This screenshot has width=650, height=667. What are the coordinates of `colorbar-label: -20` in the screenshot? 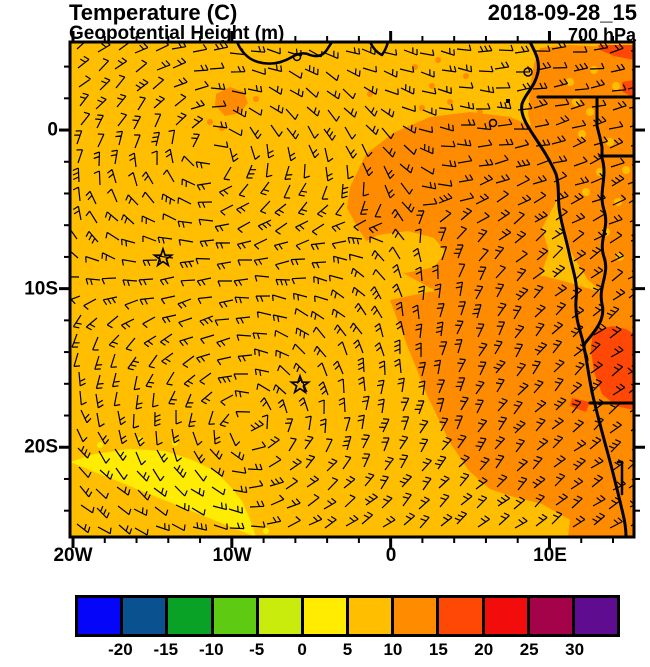 It's located at (120, 649).